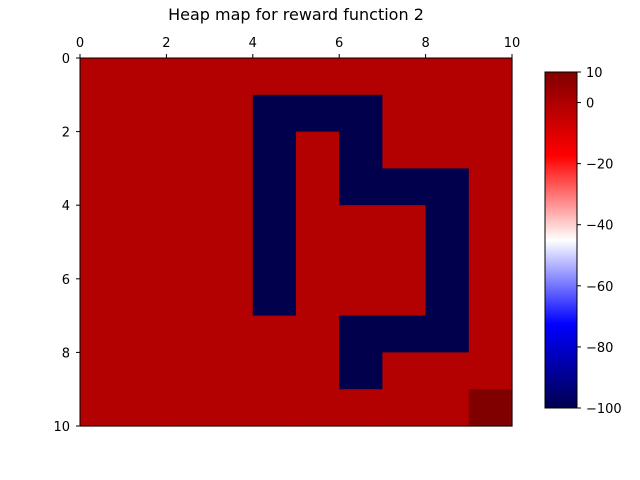 The height and width of the screenshot is (480, 640). What do you see at coordinates (599, 241) in the screenshot?
I see `colorbar-ticks: 10 0 −20 −40 −60 −80 −100` at bounding box center [599, 241].